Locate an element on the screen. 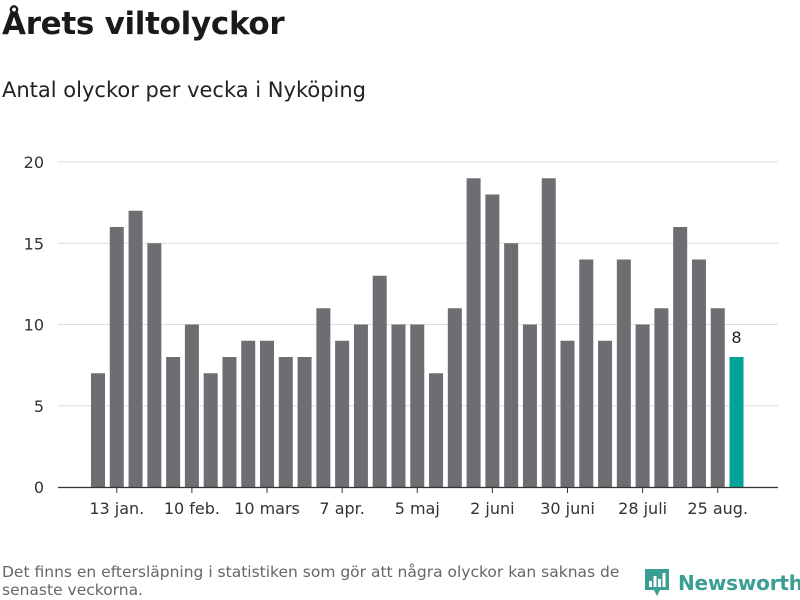 This screenshot has width=800, height=600. chart-subtitle: Antal olyckor per vecka i Nyköping is located at coordinates (184, 90).